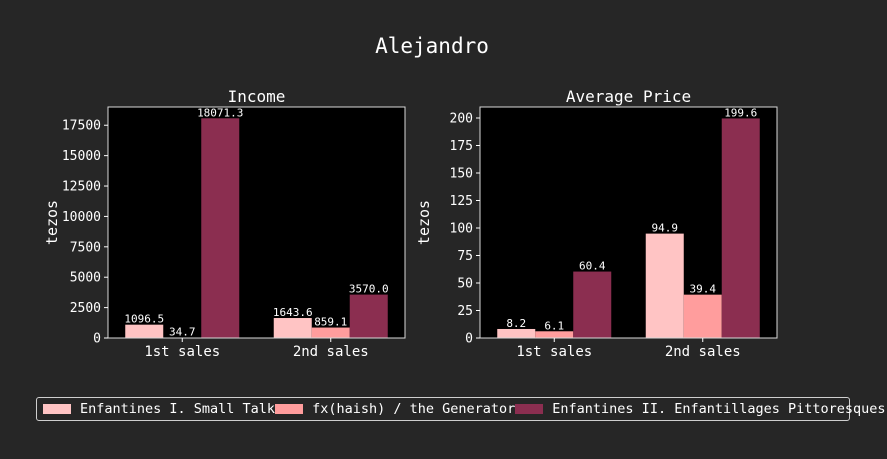 This screenshot has width=887, height=459. What do you see at coordinates (85, 247) in the screenshot?
I see `y-tick-label: 7500` at bounding box center [85, 247].